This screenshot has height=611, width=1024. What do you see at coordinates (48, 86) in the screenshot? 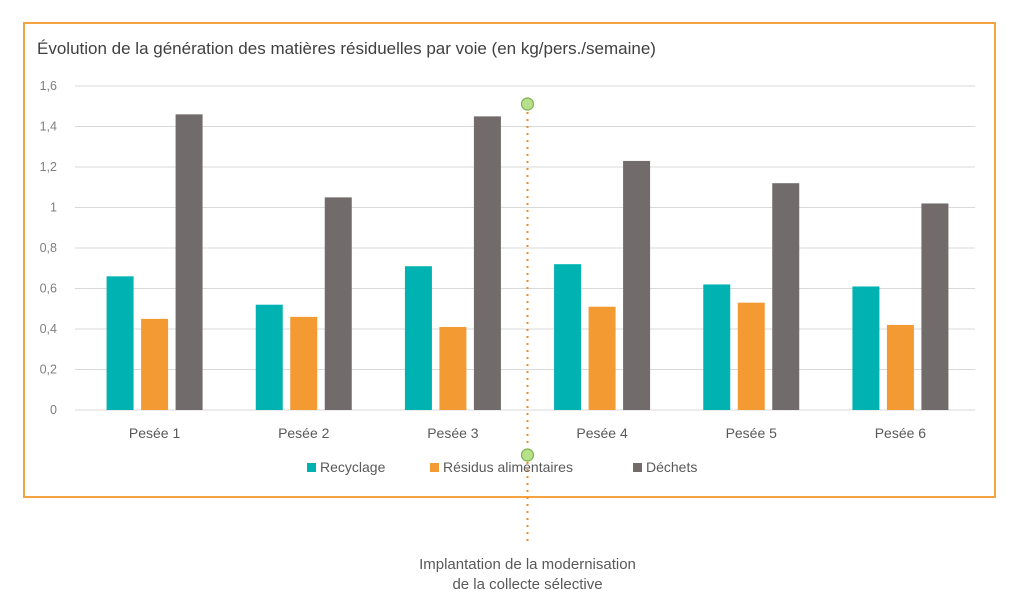
I see `y-tick-label: 1,6` at bounding box center [48, 86].